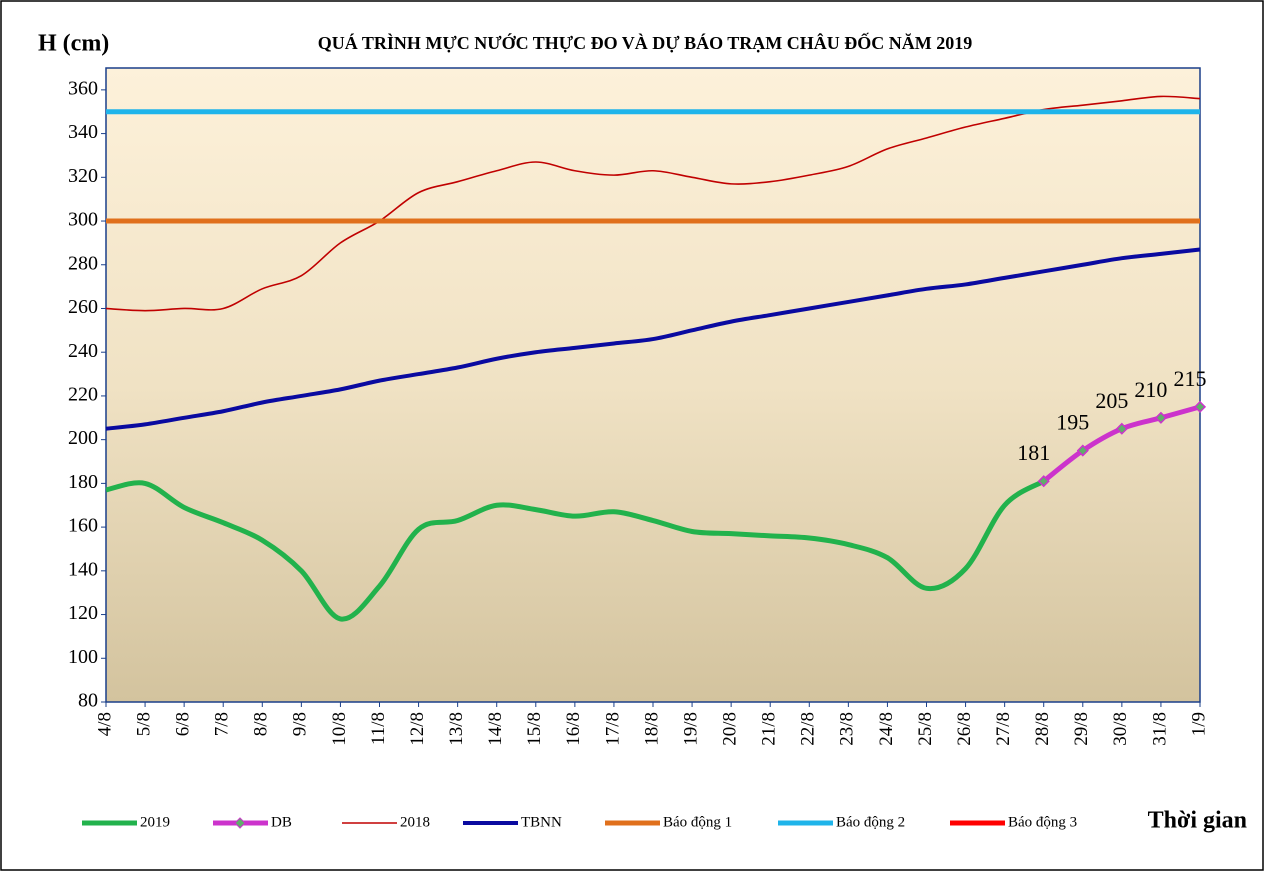 The width and height of the screenshot is (1265, 872). Describe the element at coordinates (83, 307) in the screenshot. I see `y-tick-label: 260` at that location.